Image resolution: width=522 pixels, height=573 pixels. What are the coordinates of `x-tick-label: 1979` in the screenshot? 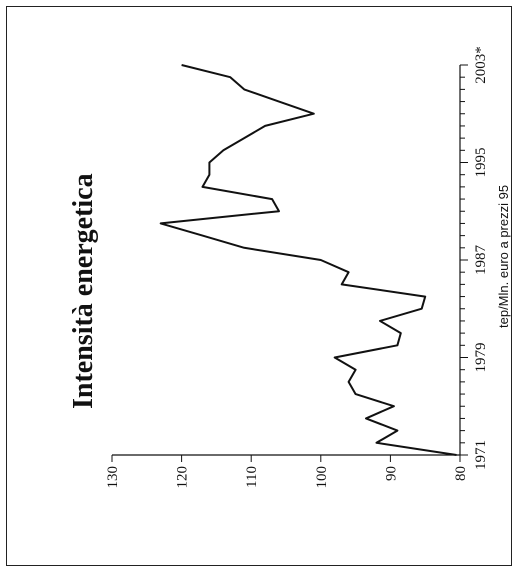 It's located at (481, 358).